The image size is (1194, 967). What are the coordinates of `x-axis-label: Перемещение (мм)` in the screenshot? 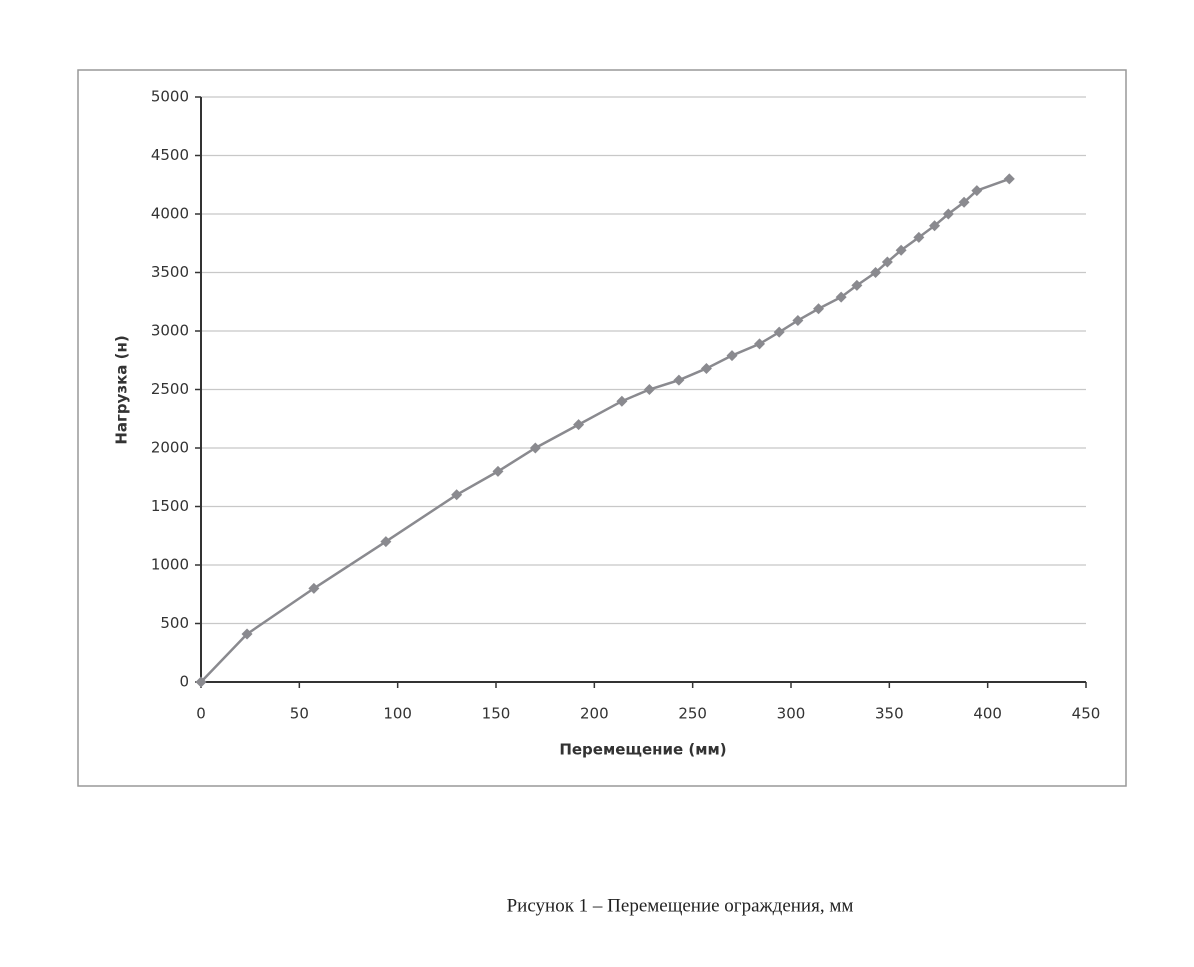 It's located at (642, 750).